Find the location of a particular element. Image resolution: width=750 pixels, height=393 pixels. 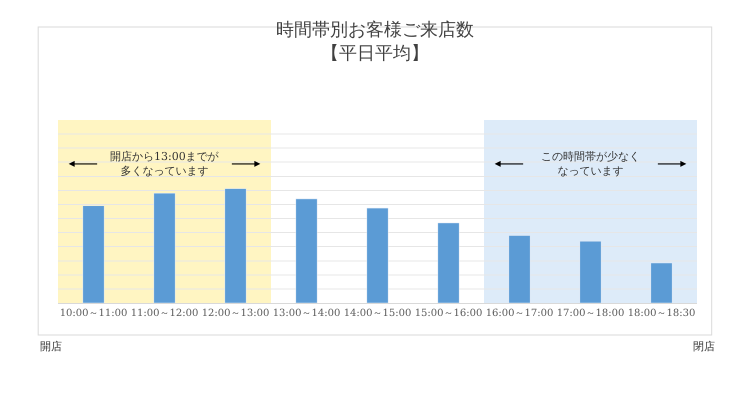

x-tick-label: 17:00～18:00 is located at coordinates (590, 313).